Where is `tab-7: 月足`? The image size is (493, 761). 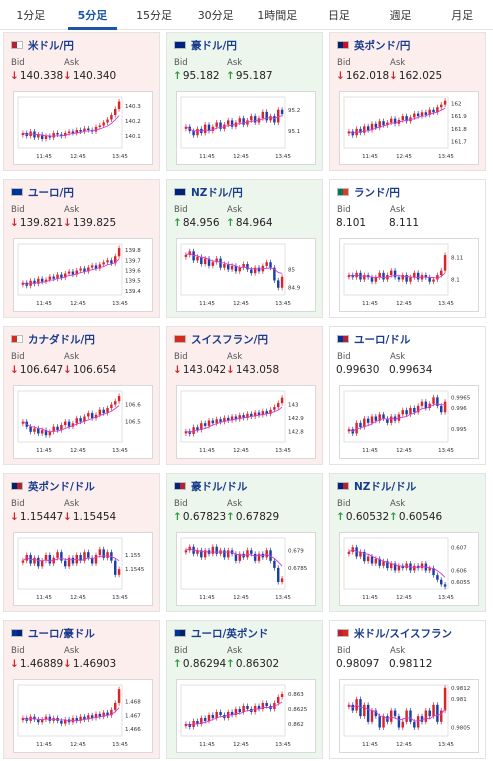 tab-7: 月足 is located at coordinates (462, 15).